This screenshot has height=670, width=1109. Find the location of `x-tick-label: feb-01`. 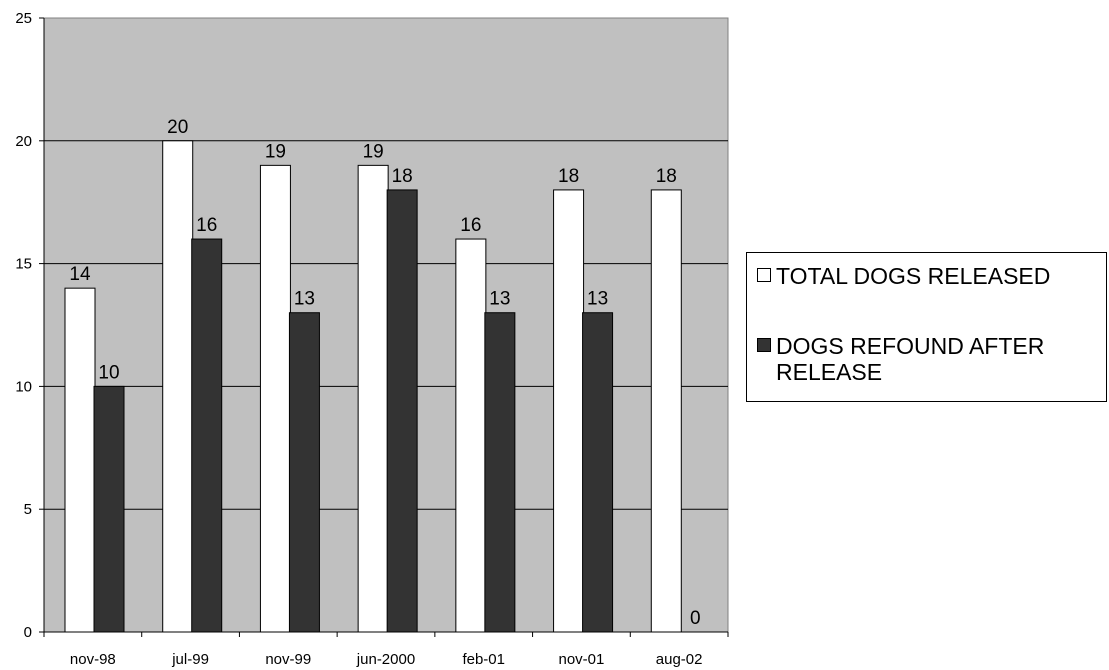

x-tick-label: feb-01 is located at coordinates (483, 659).